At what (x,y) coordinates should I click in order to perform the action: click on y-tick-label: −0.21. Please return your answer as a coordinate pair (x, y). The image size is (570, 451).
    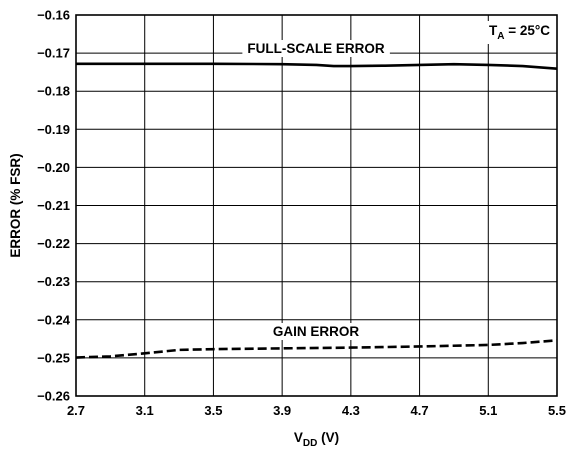
    Looking at the image, I should click on (53, 205).